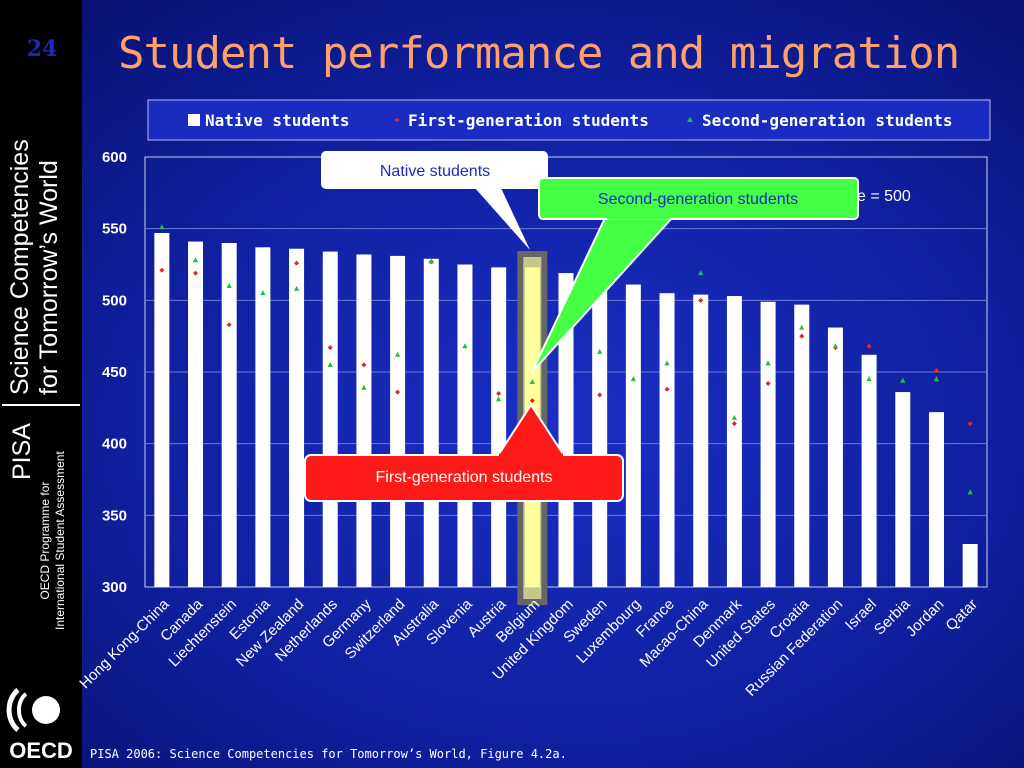 This screenshot has width=1024, height=768. I want to click on y-tick-label: 450, so click(114, 372).